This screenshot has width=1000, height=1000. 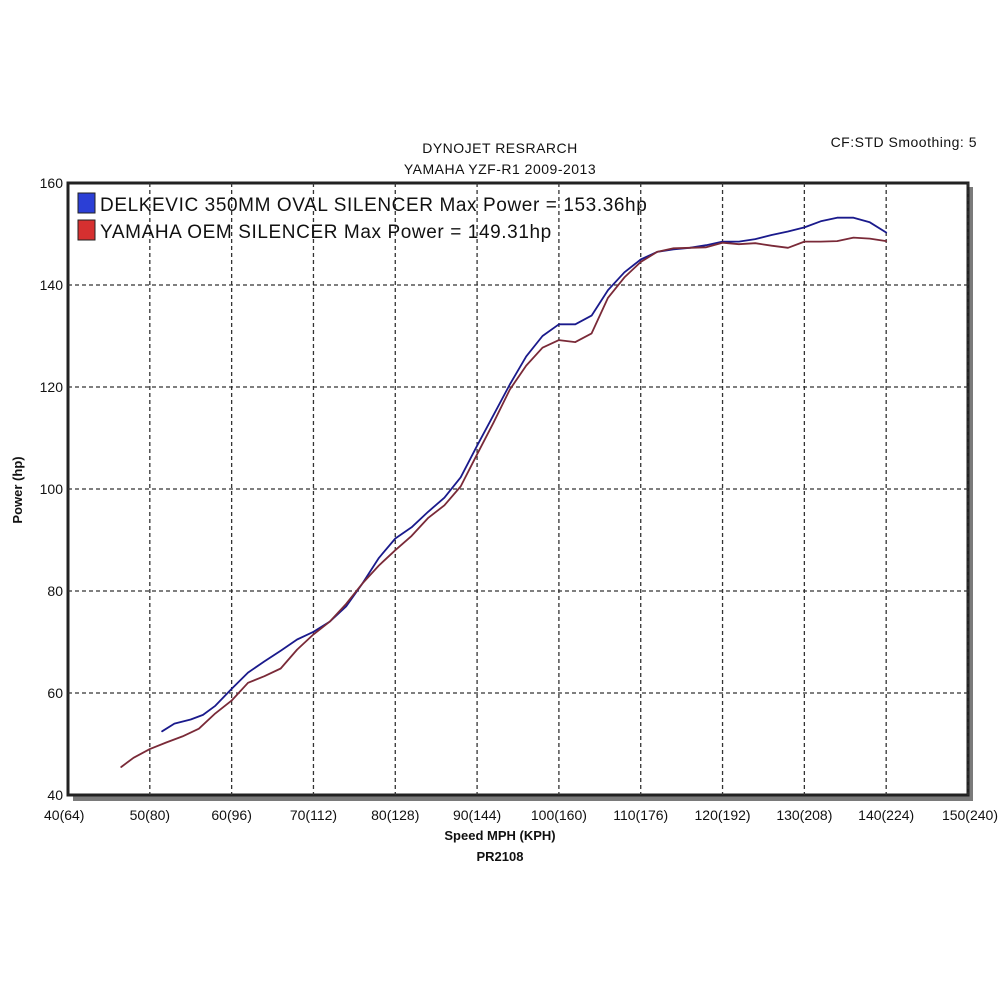 I want to click on x-tick-label: 110(176), so click(x=640, y=815).